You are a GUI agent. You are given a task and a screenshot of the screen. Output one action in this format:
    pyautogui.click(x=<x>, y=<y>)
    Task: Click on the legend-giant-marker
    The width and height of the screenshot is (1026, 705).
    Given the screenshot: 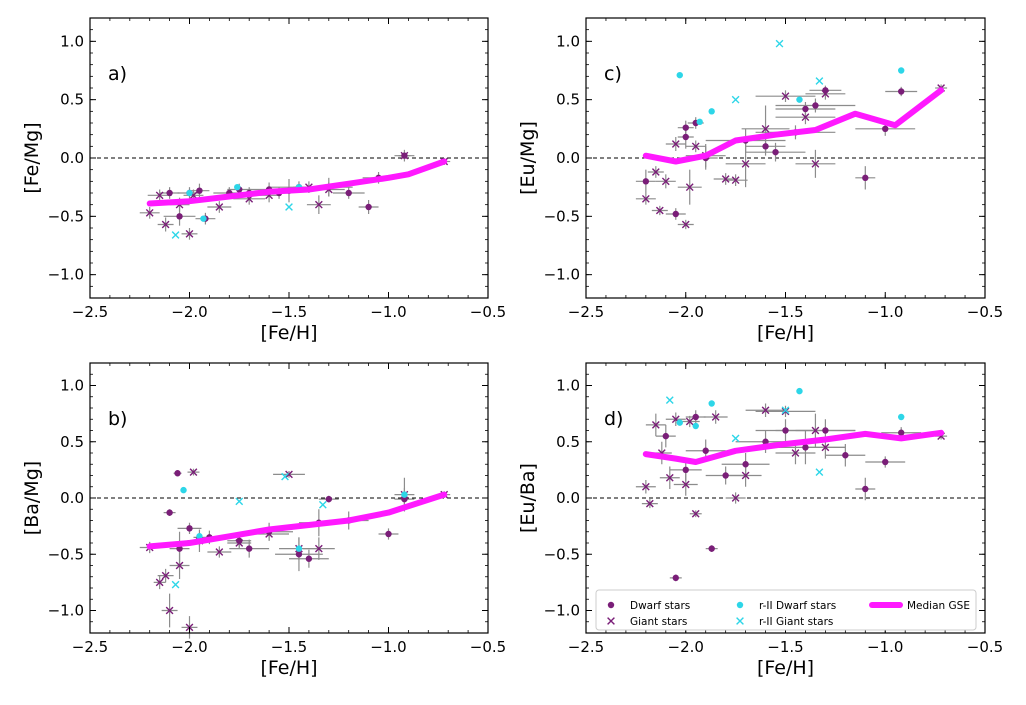 What is the action you would take?
    pyautogui.click(x=611, y=621)
    